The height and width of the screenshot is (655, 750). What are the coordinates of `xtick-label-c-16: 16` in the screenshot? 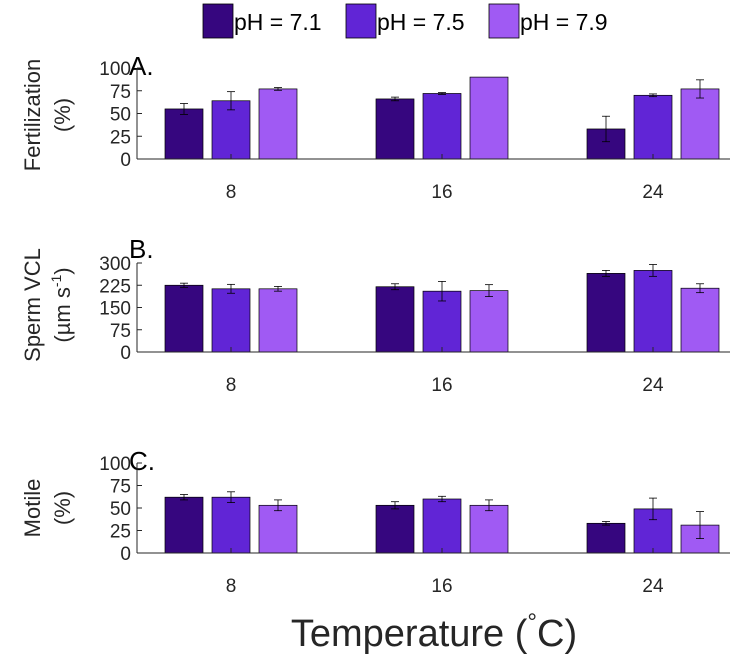 It's located at (441, 586).